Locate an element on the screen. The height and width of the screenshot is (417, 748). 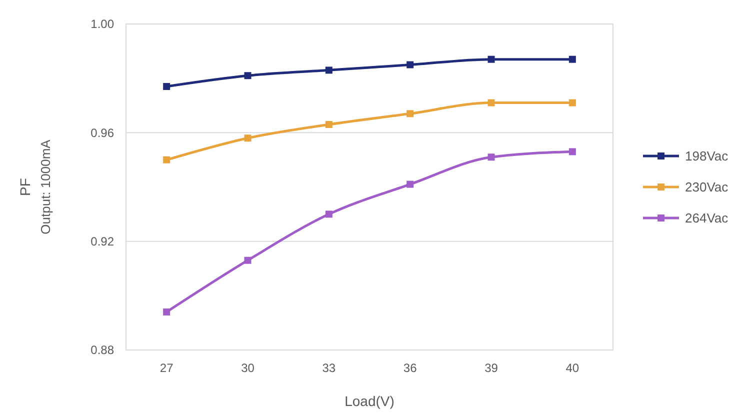
x-tick-label: 27 is located at coordinates (167, 368).